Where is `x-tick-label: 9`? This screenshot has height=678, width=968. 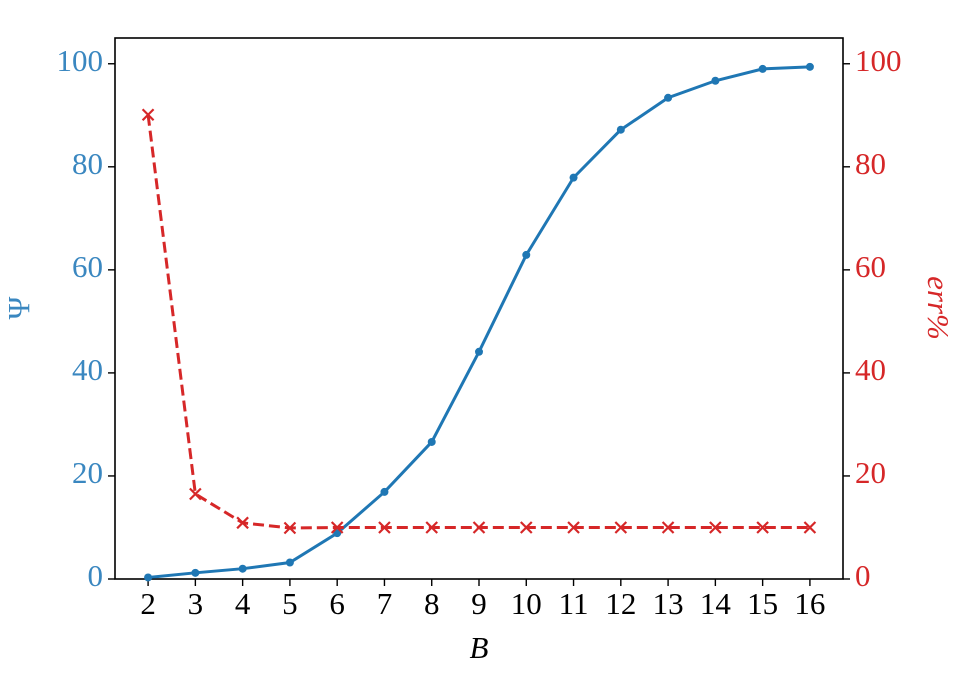
x-tick-label: 9 is located at coordinates (479, 603).